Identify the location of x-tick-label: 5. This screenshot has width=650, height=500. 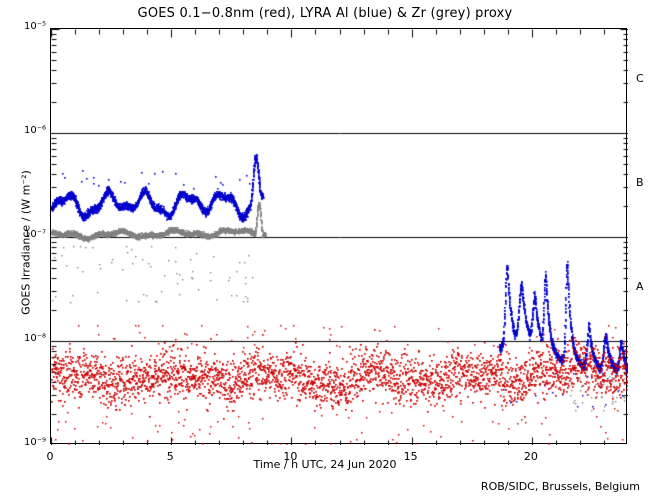
(170, 456).